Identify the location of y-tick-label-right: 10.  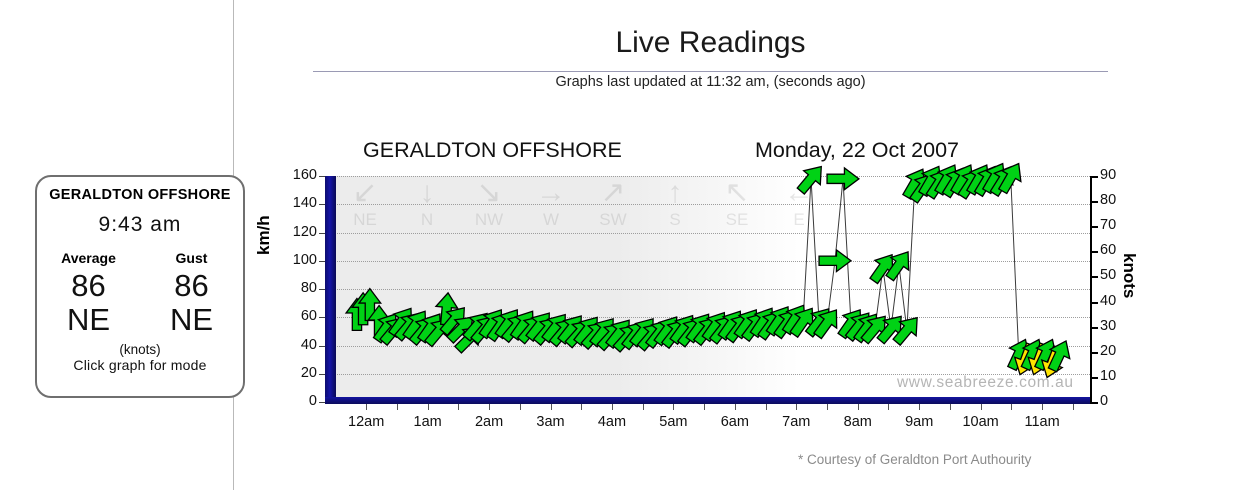
(1108, 375).